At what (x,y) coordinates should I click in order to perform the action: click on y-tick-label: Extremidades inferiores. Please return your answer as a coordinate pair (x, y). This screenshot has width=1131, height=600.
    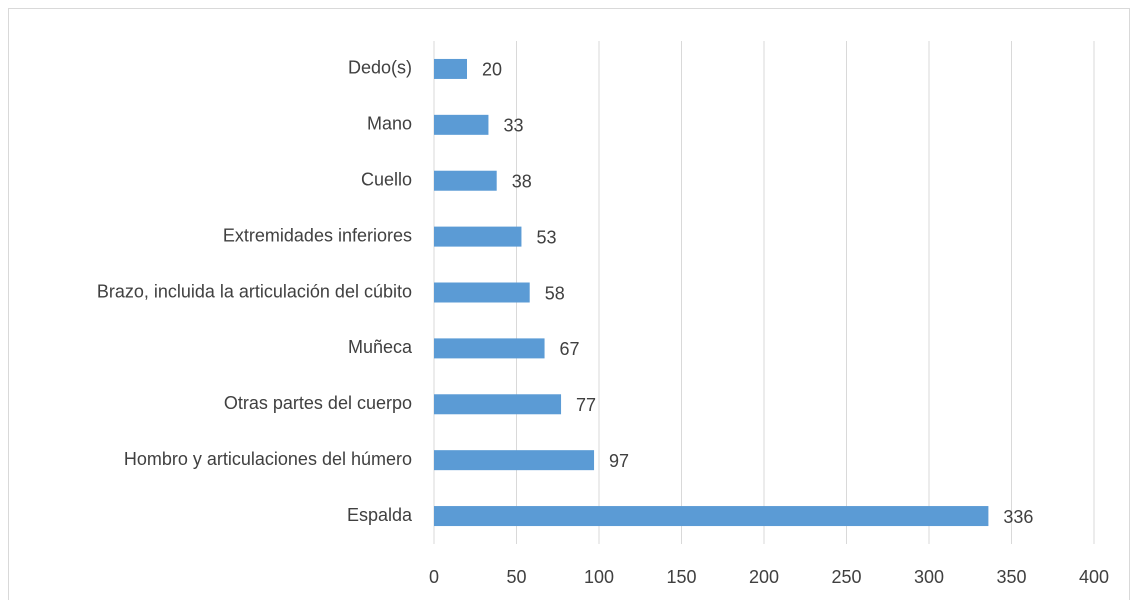
    Looking at the image, I should click on (317, 235).